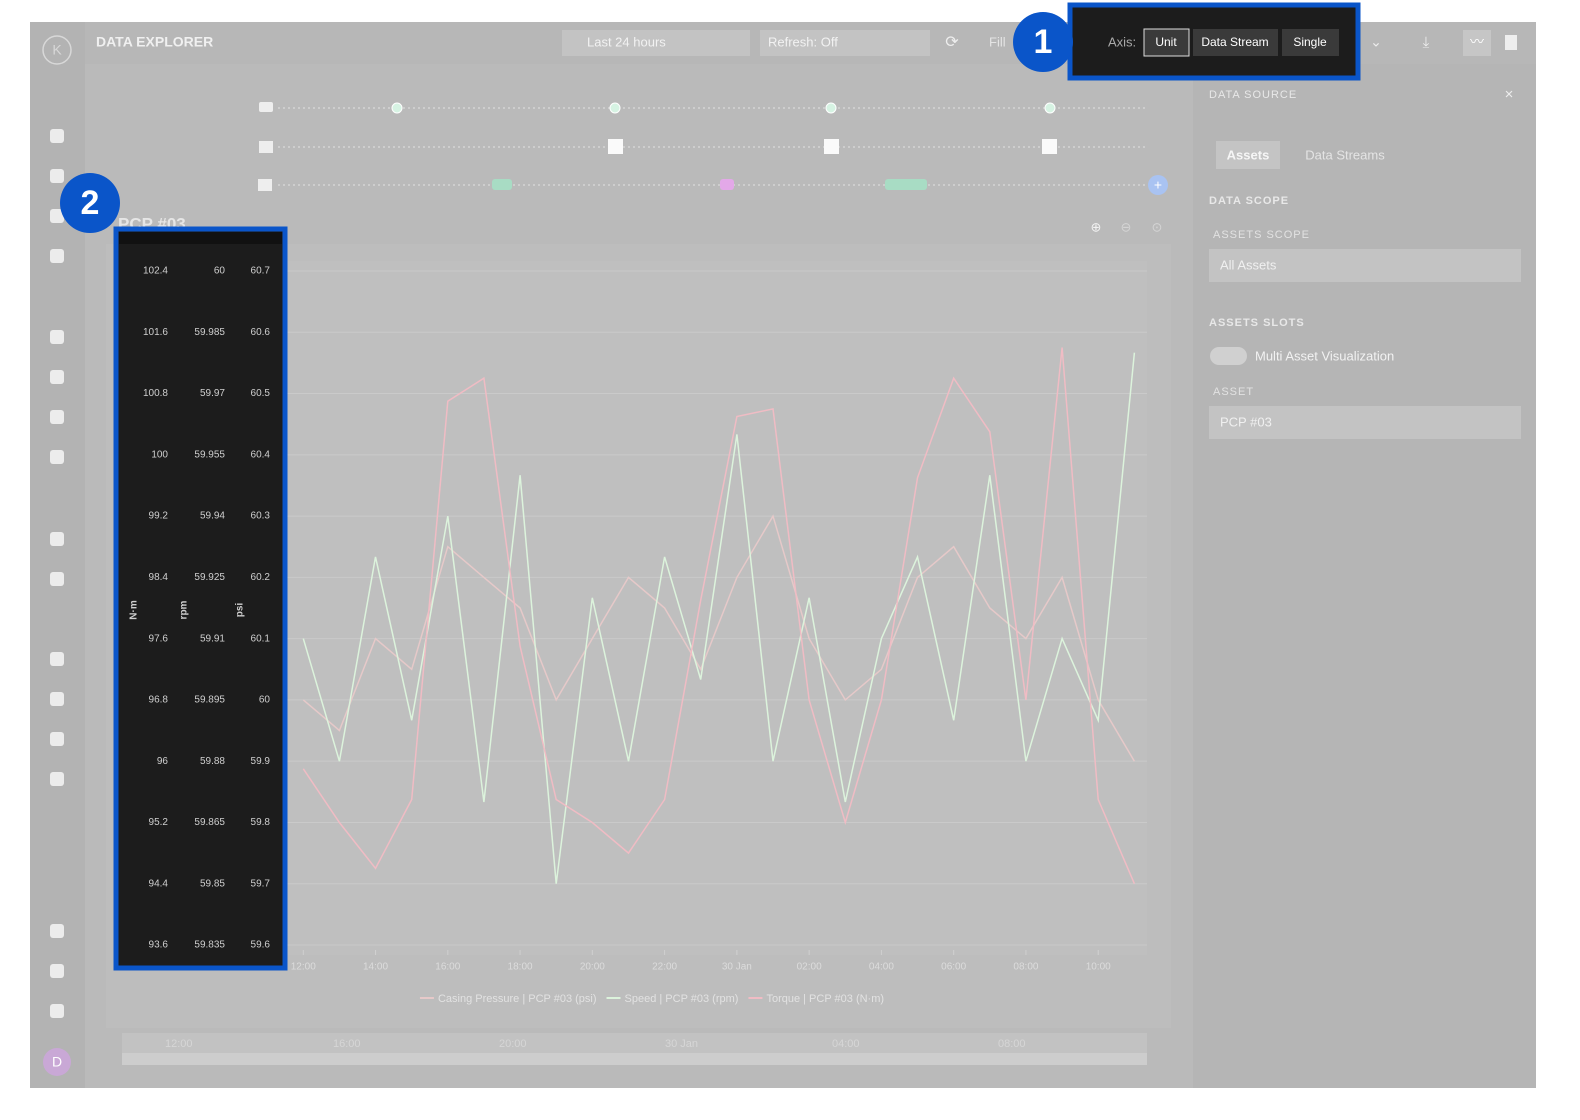  Describe the element at coordinates (212, 761) in the screenshot. I see `y-tick-label: 59.88` at that location.